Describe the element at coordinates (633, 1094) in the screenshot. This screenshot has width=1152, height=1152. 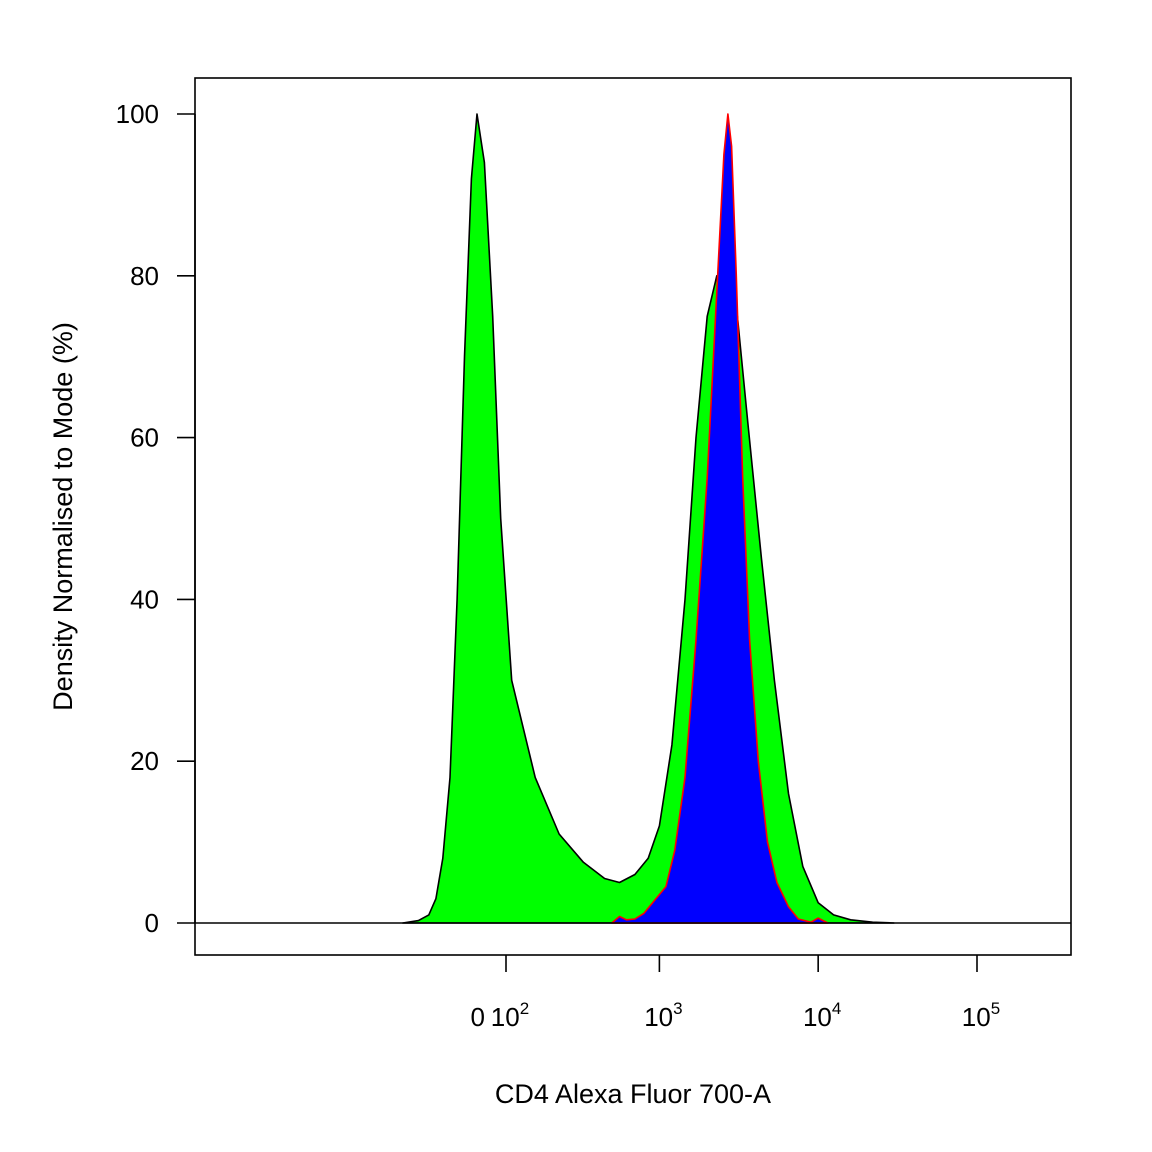
I see `x-axis-title: CD4 Alexa Fluor 700-A` at that location.